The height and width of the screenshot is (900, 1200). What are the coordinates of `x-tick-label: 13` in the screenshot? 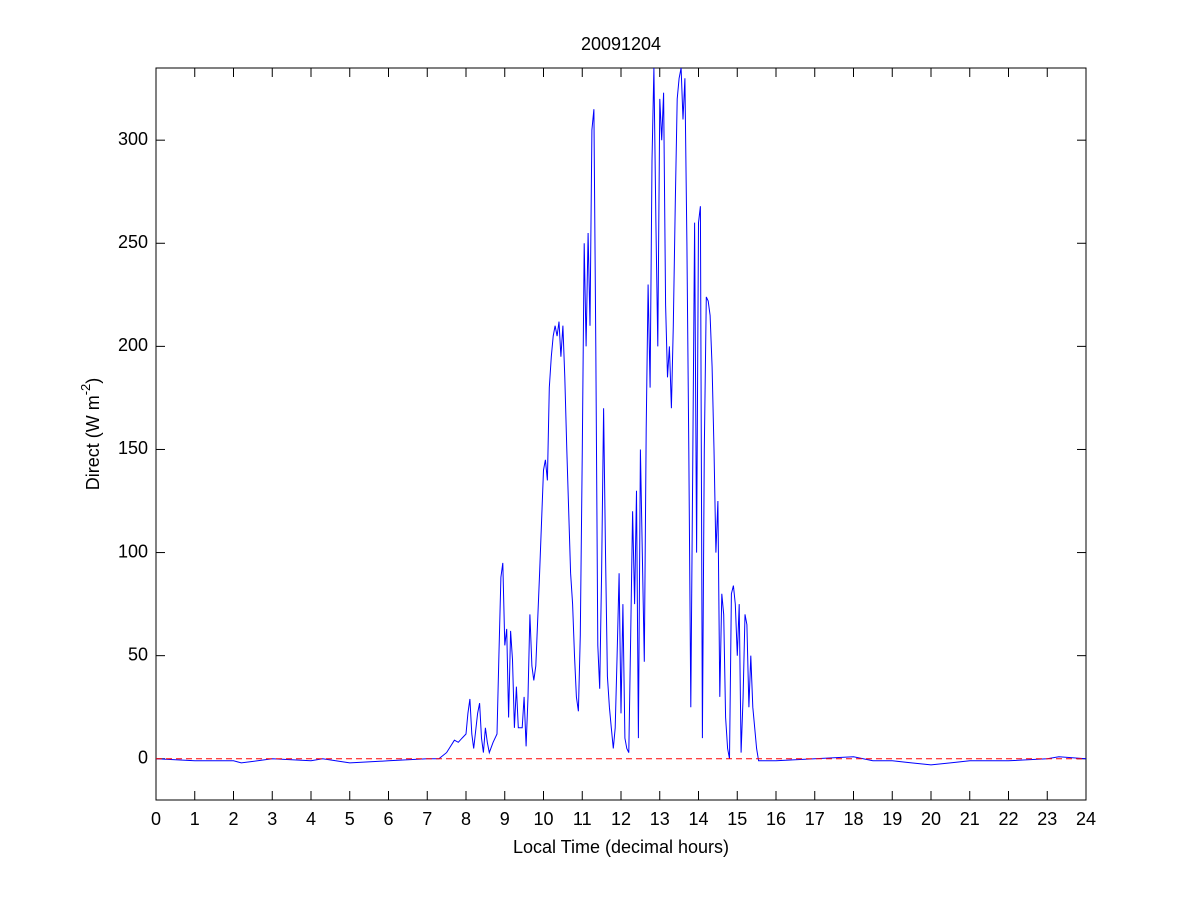 It's located at (660, 819).